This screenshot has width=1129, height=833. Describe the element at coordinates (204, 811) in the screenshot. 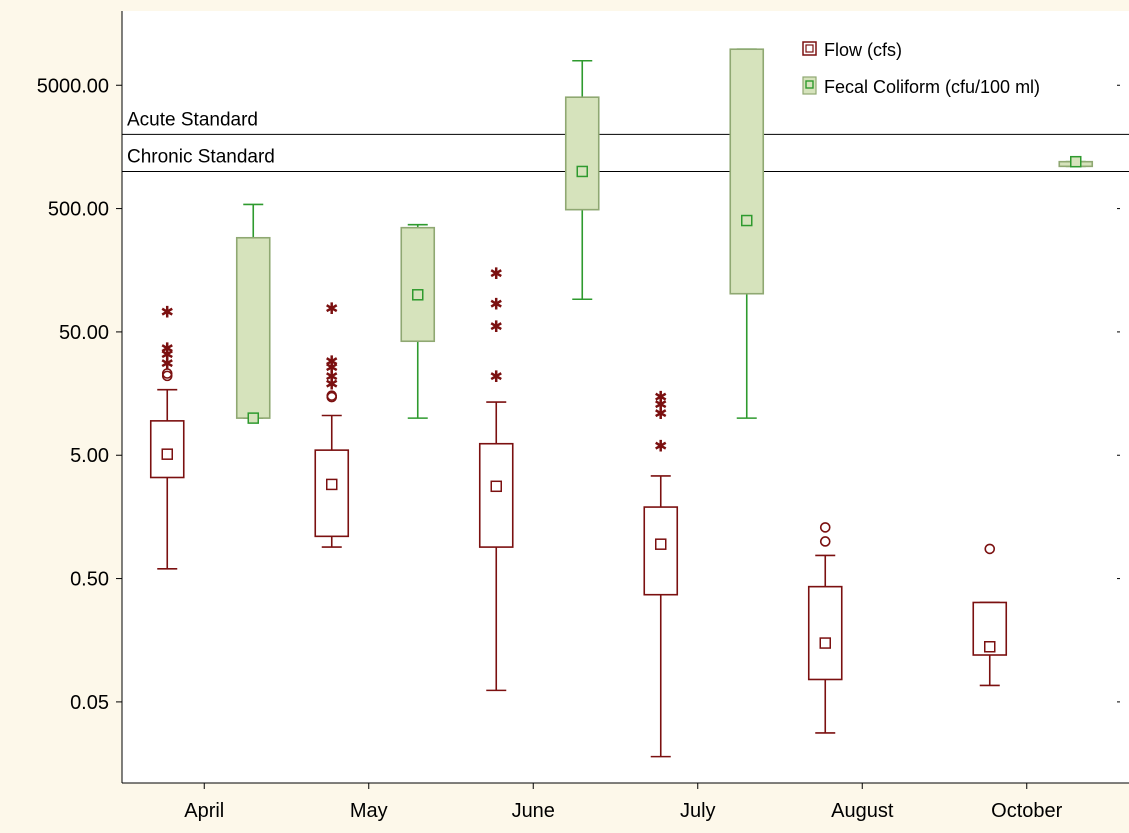

I see `x-tick-label-april: April` at that location.